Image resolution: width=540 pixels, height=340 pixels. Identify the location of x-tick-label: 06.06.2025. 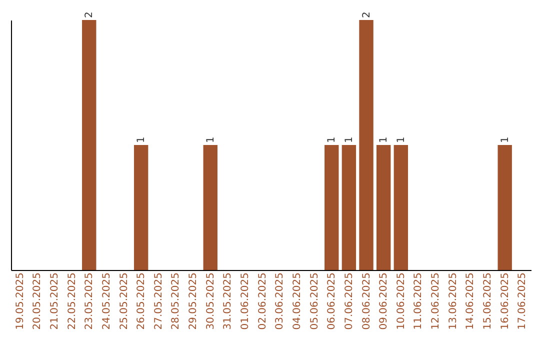
(332, 301).